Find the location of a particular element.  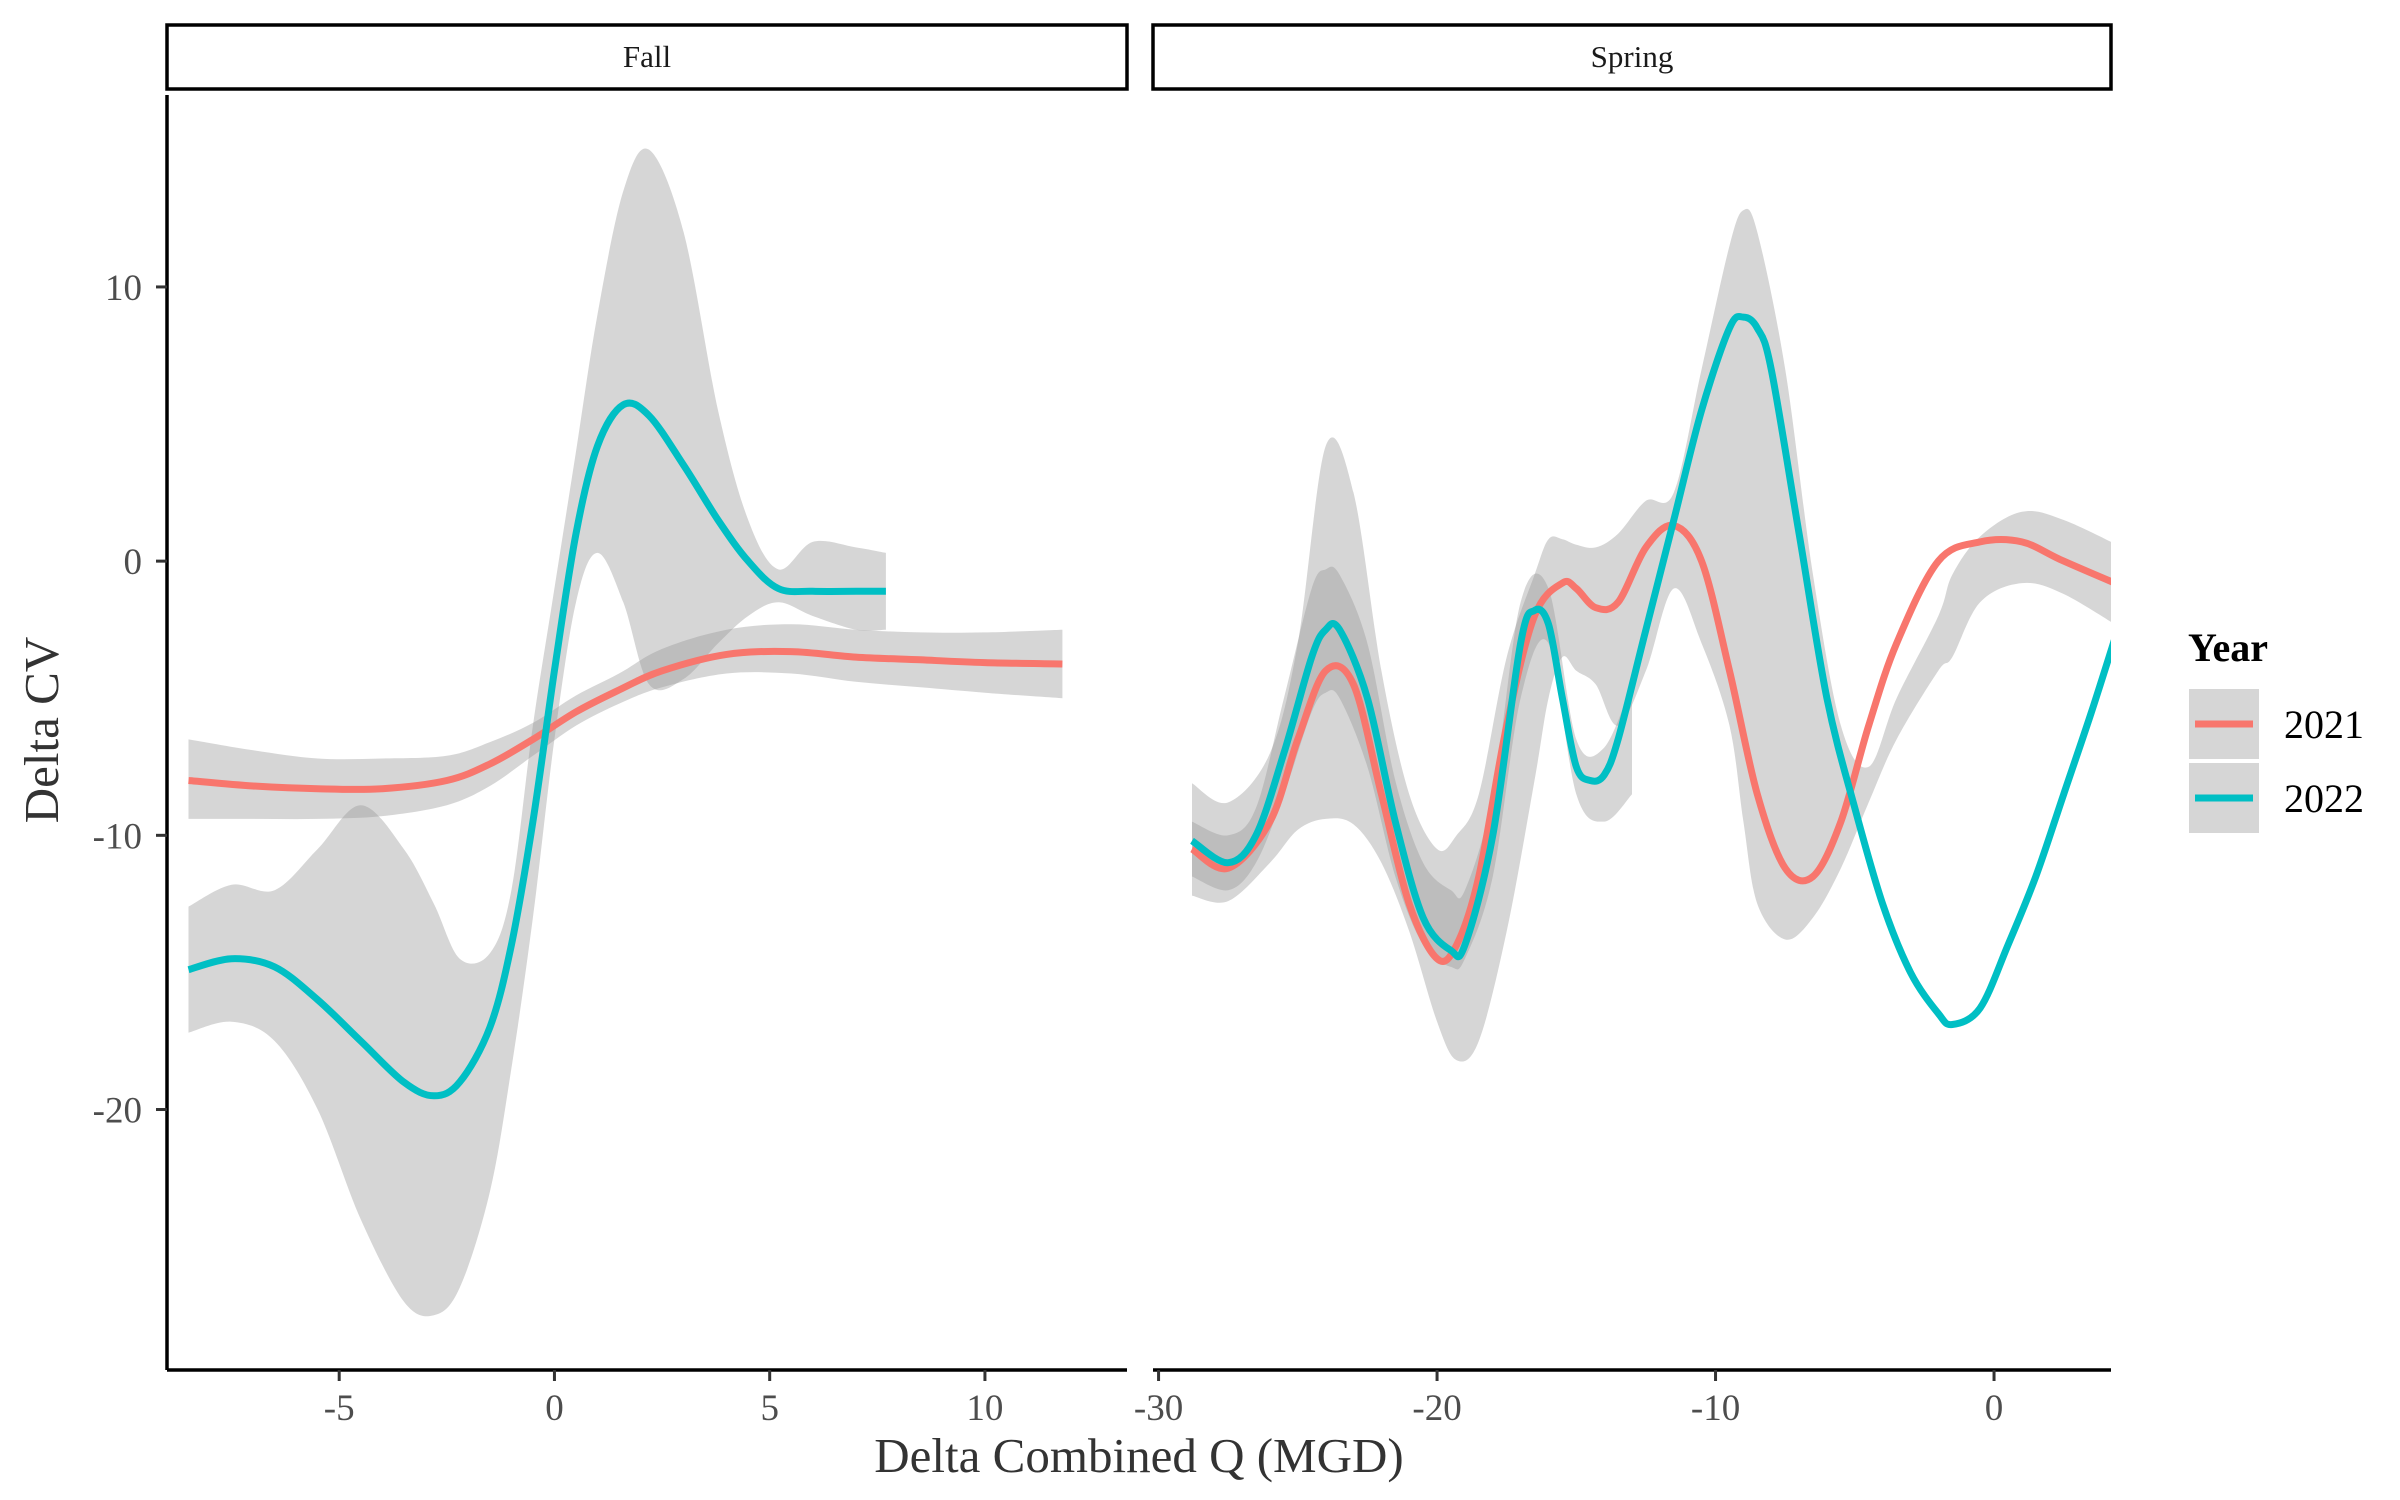

x-axis-fall: -5 0 5 10 is located at coordinates (647, 1398).